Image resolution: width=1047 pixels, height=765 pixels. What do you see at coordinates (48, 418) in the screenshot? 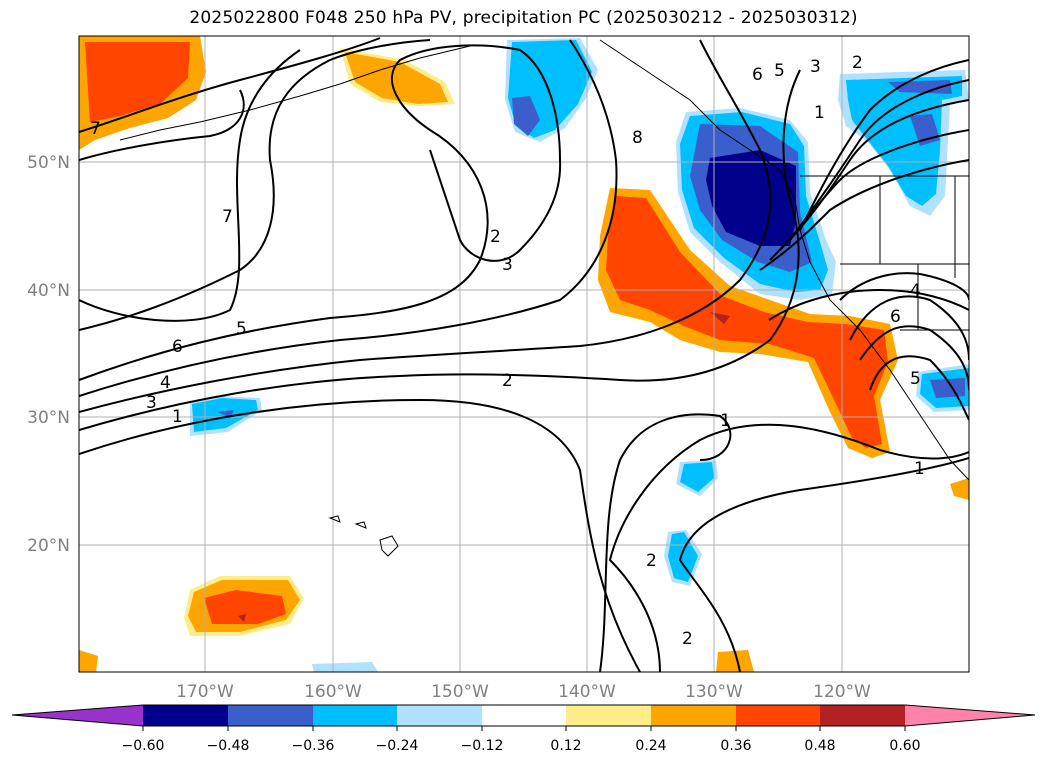
I see `lat-label-30n: 30°N` at bounding box center [48, 418].